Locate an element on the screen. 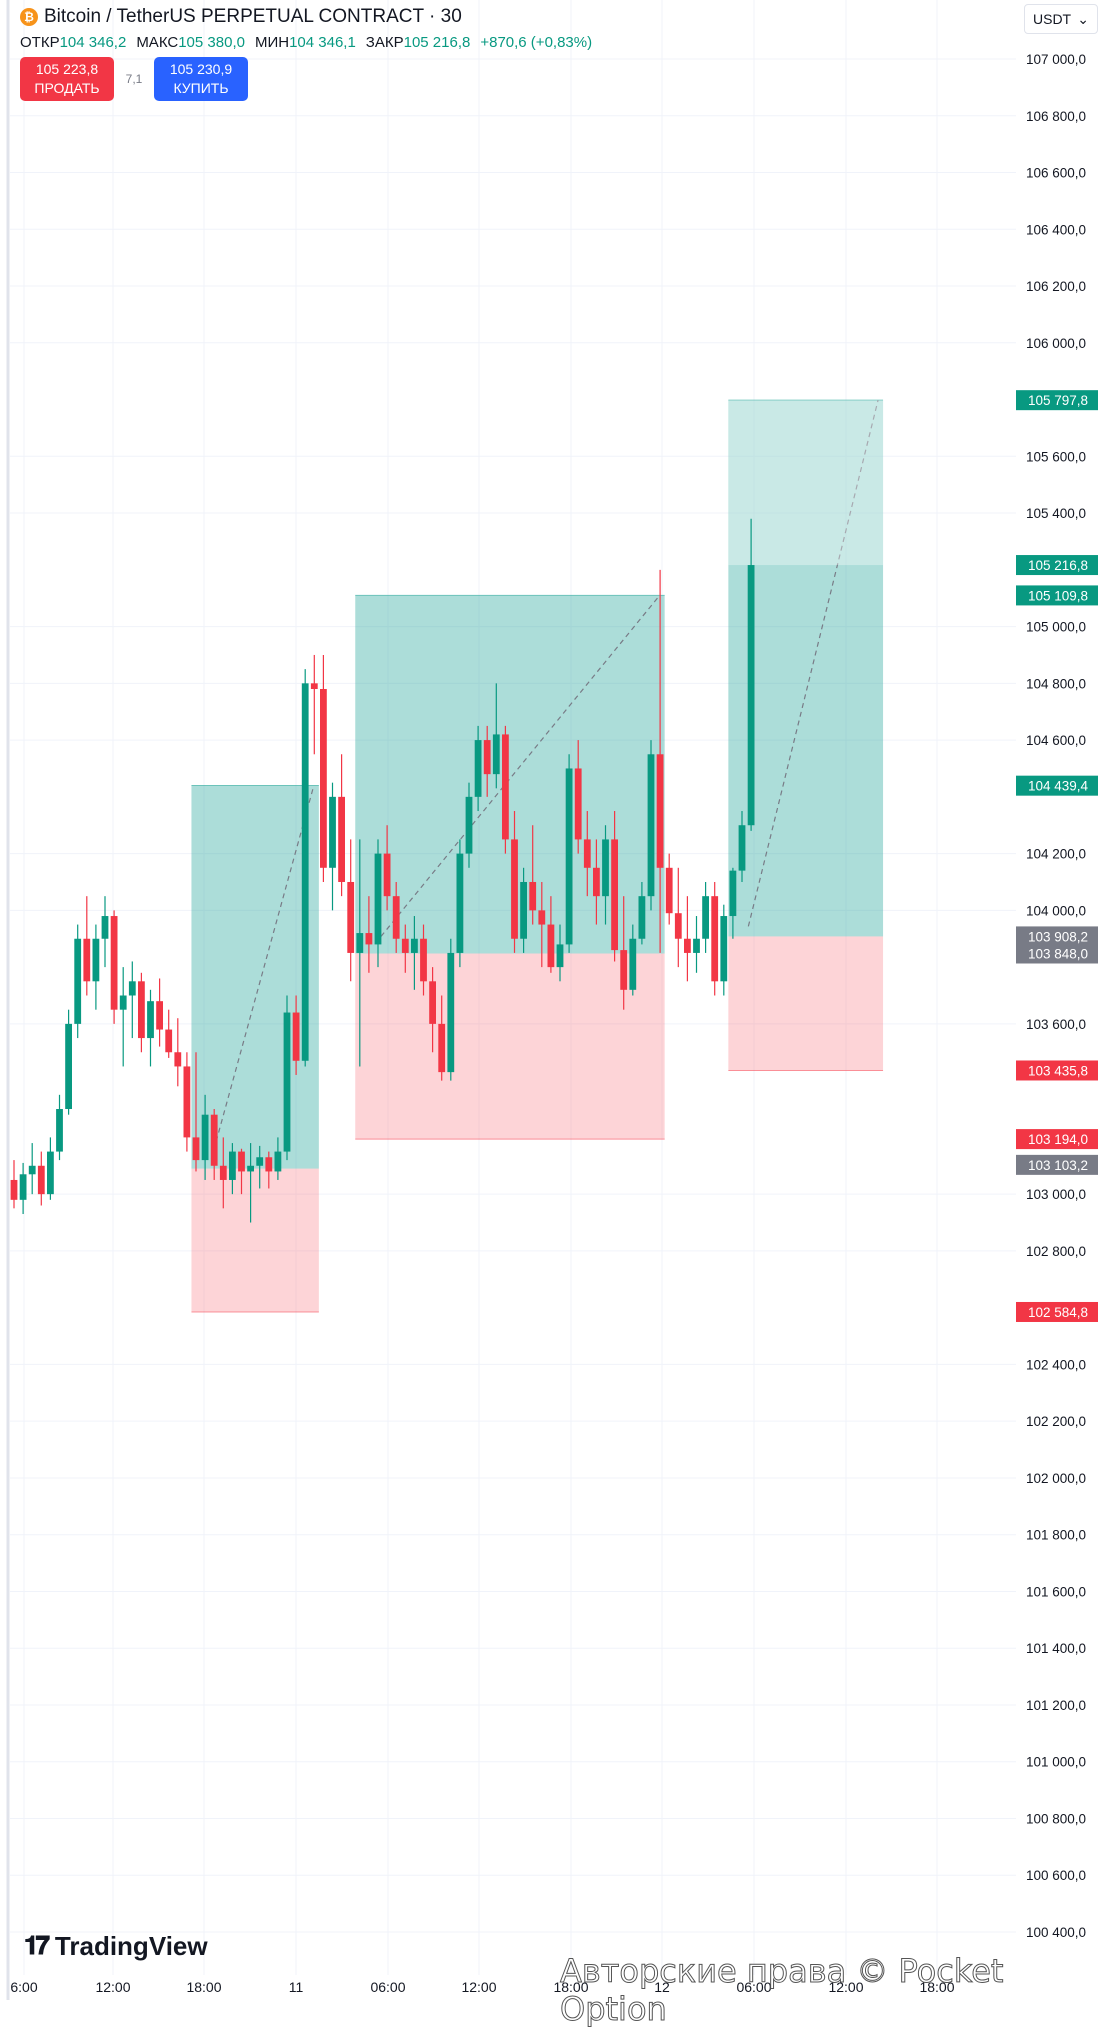  price-label-text: 103 103,2 is located at coordinates (1058, 1165).